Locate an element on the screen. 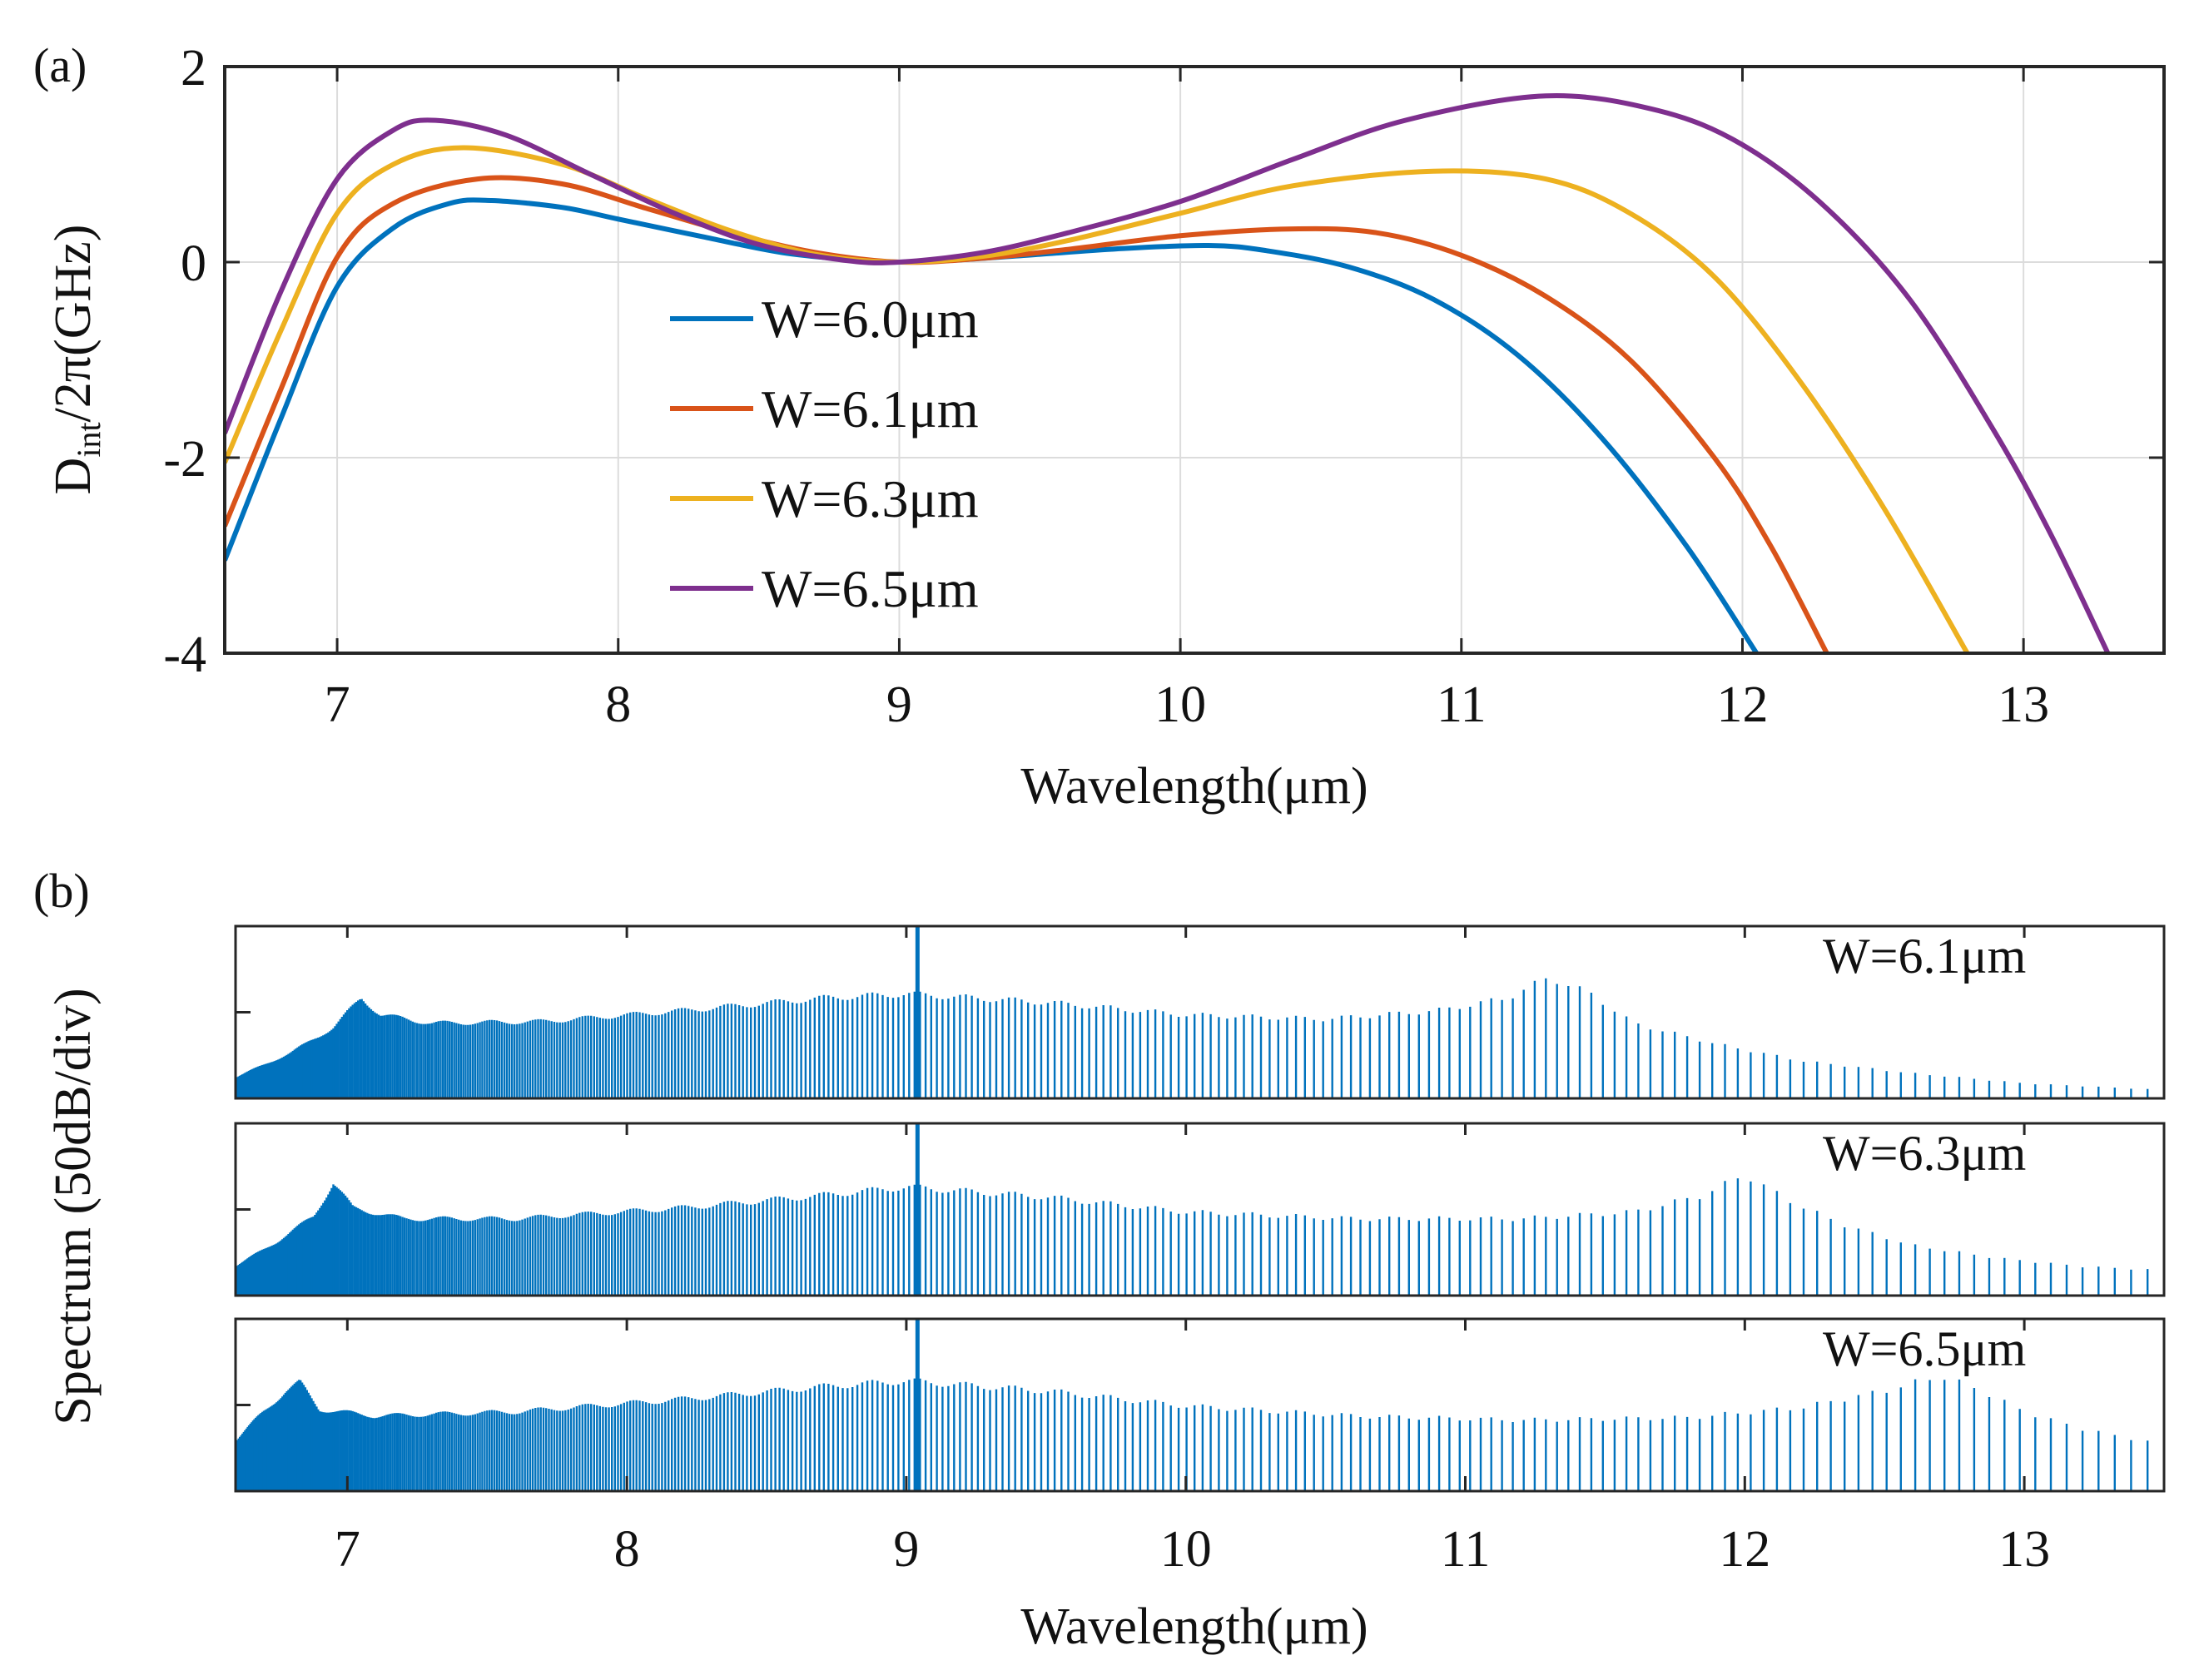 The image size is (2194, 1680). legend-label: W=6.1μm is located at coordinates (870, 409).